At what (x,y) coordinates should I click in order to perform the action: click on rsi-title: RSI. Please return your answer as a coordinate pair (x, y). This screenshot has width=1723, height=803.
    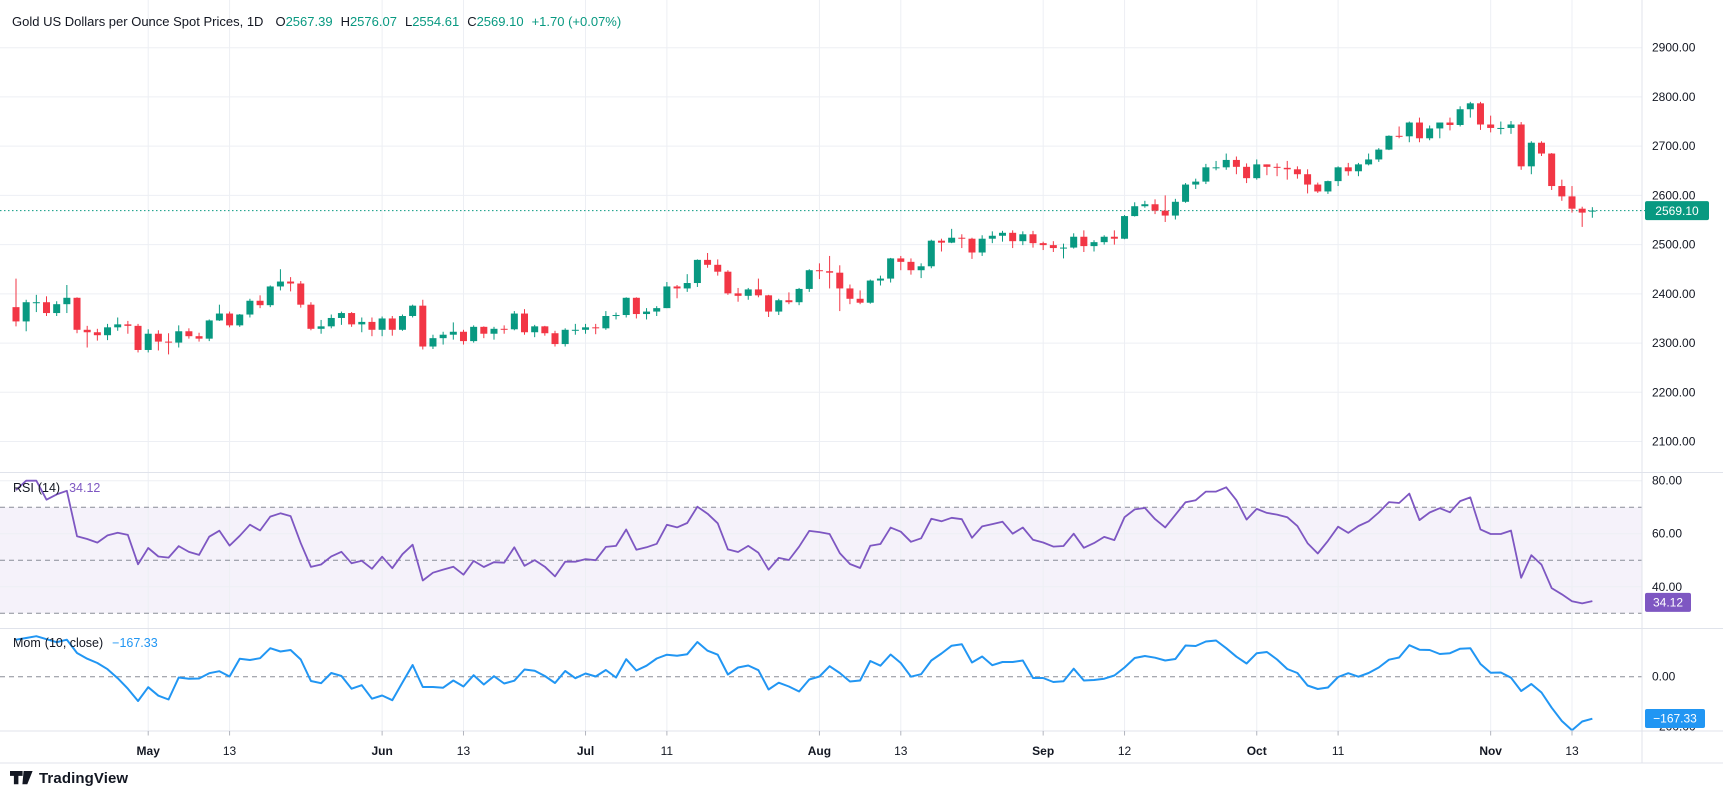
    Looking at the image, I should click on (23, 488).